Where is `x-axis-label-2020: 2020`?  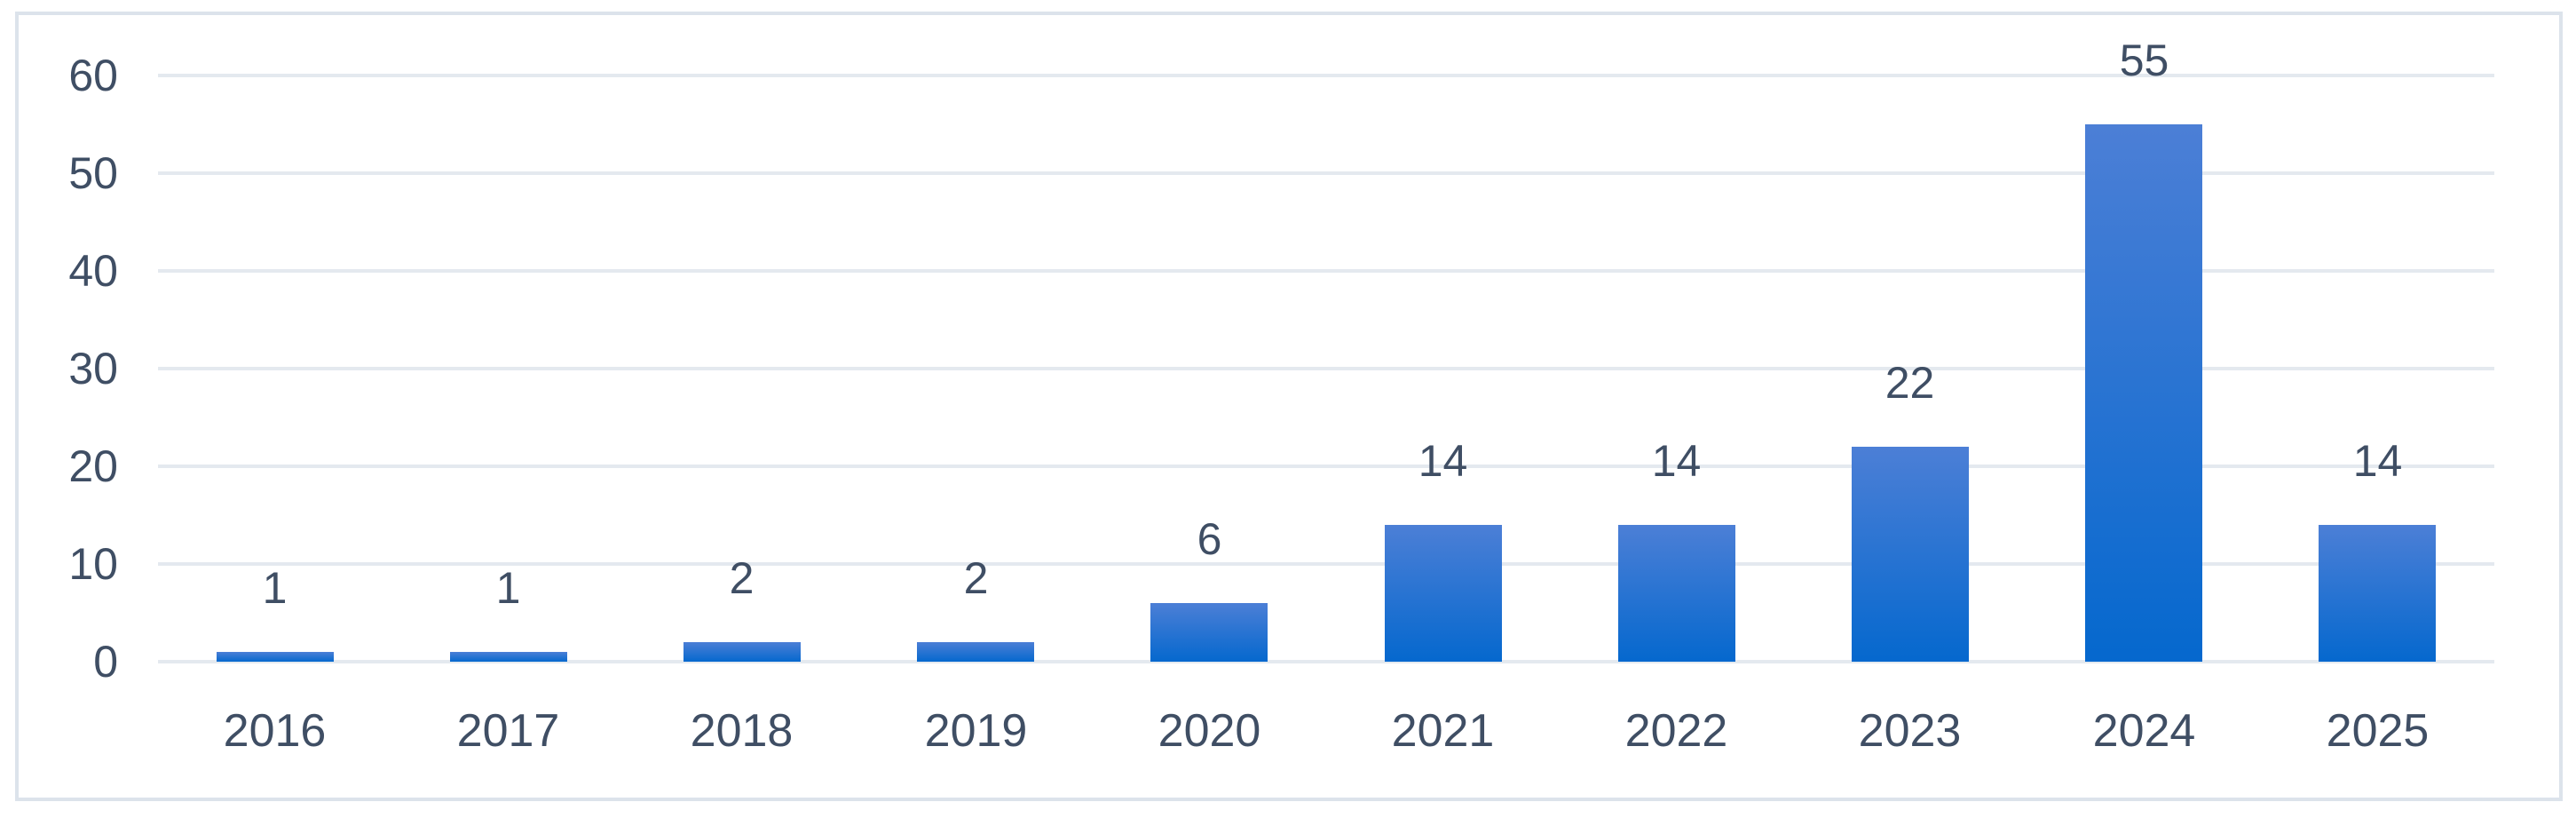
x-axis-label-2020: 2020 is located at coordinates (1209, 731).